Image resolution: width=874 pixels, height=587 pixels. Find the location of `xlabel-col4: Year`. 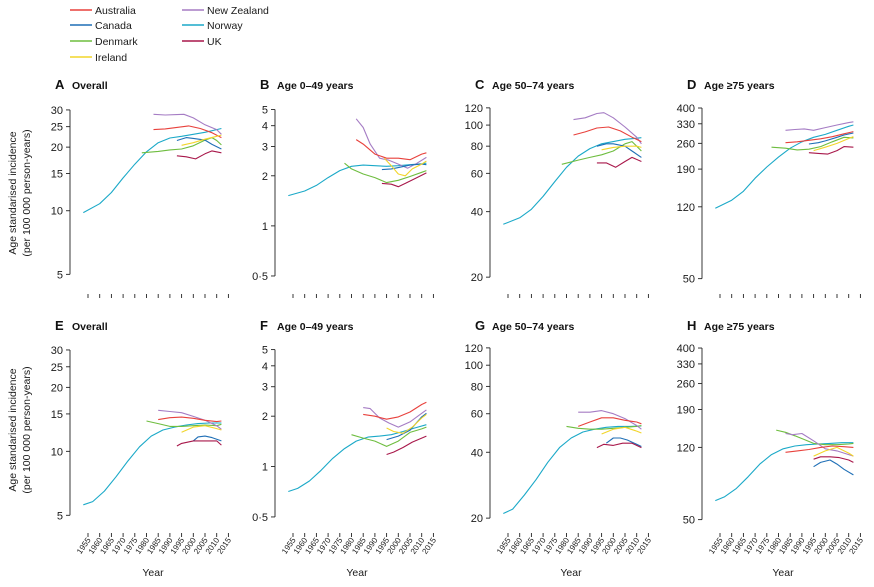

xlabel-col4: Year is located at coordinates (783, 573).